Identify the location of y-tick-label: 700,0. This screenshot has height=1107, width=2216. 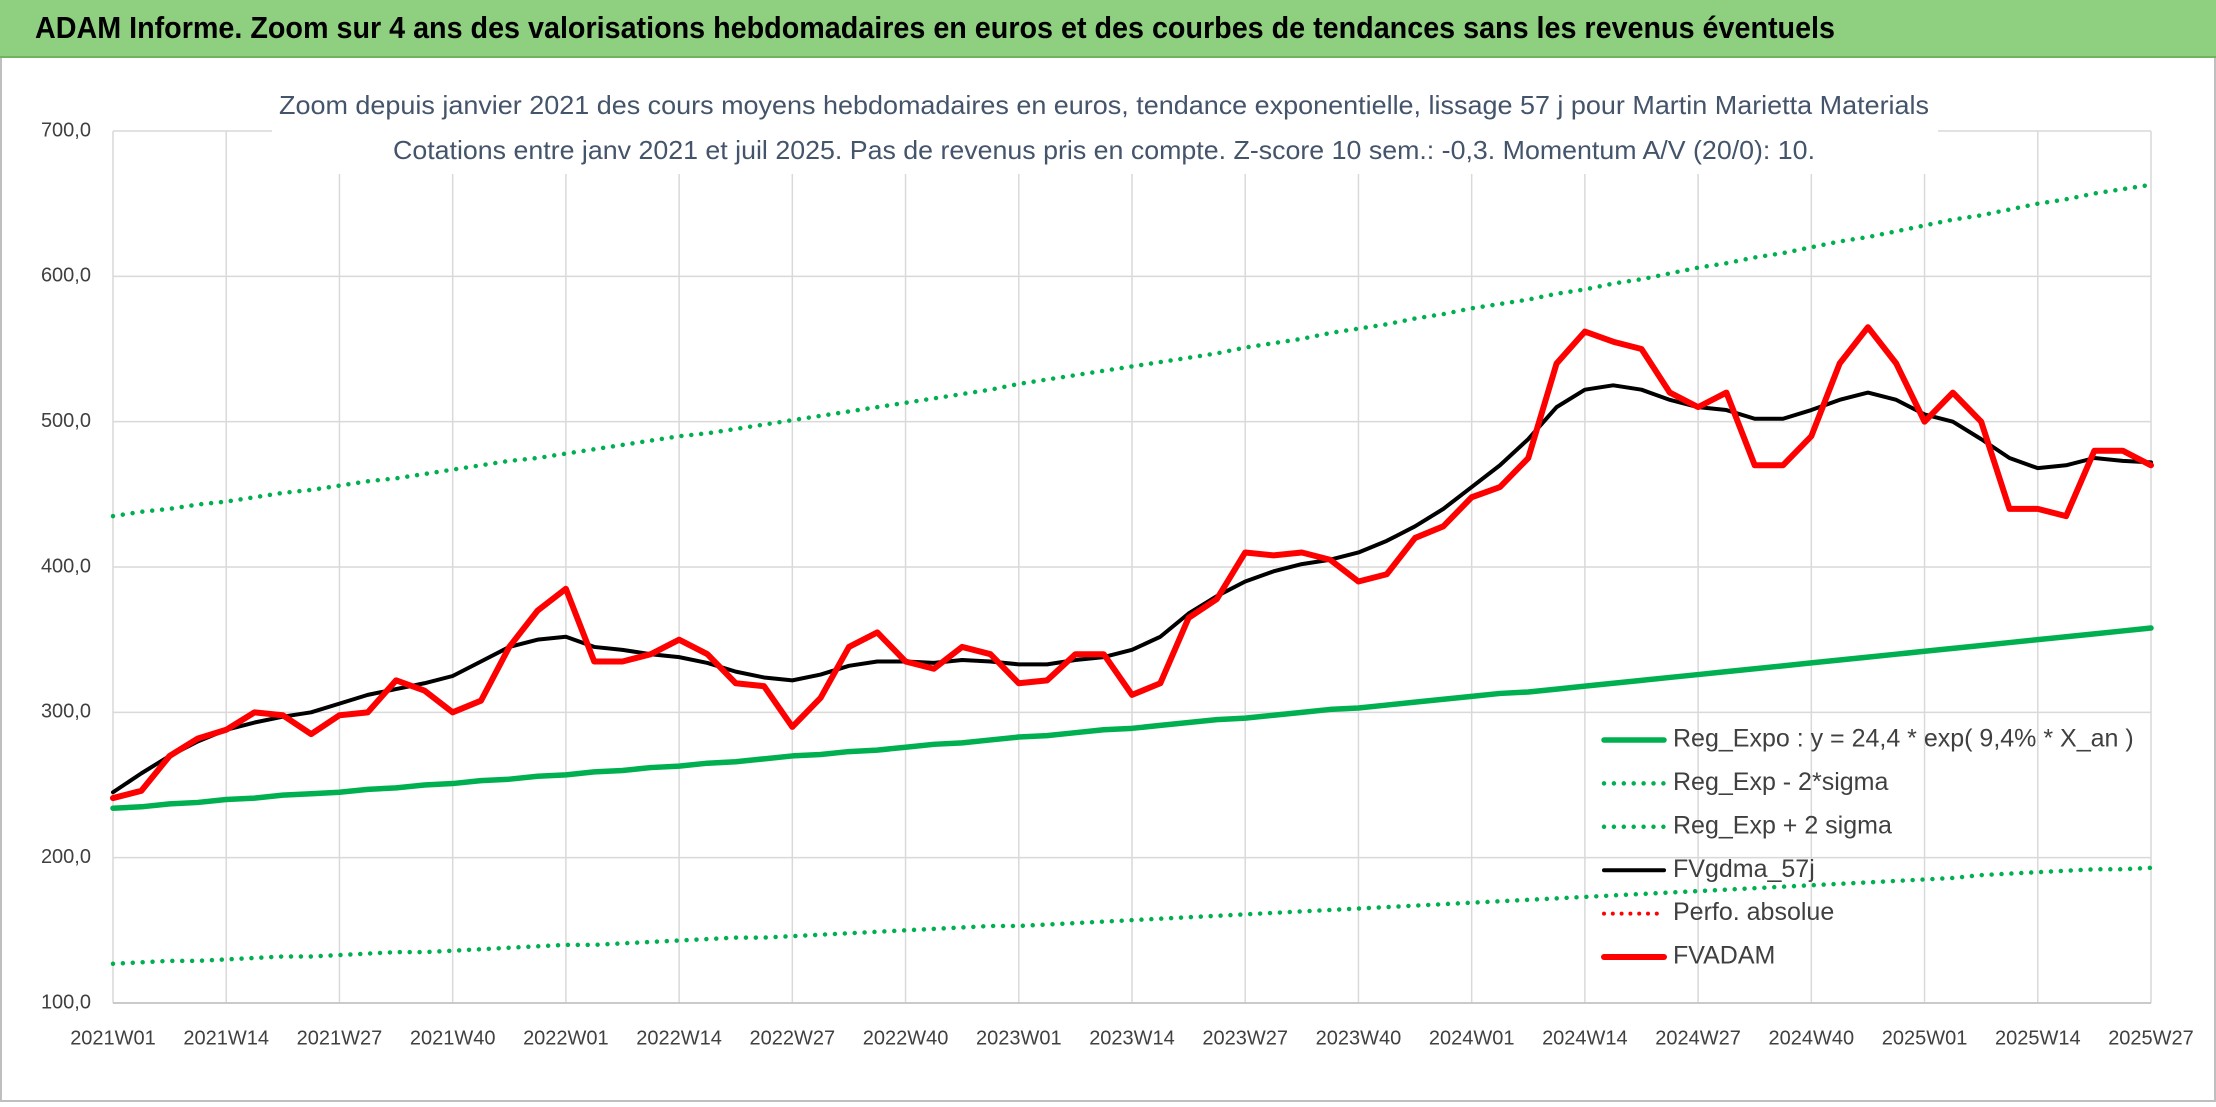
(66, 130).